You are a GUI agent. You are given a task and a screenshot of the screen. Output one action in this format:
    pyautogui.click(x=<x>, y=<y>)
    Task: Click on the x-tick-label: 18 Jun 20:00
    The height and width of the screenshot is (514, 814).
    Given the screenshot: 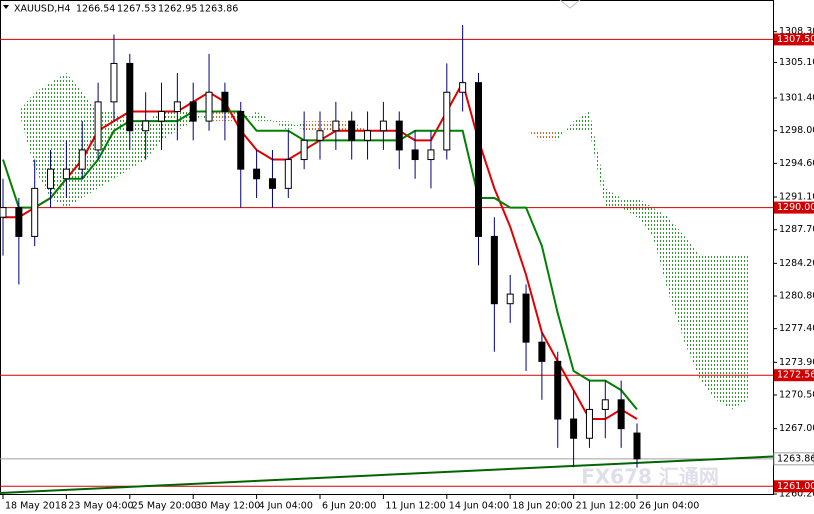 What is the action you would take?
    pyautogui.click(x=542, y=506)
    